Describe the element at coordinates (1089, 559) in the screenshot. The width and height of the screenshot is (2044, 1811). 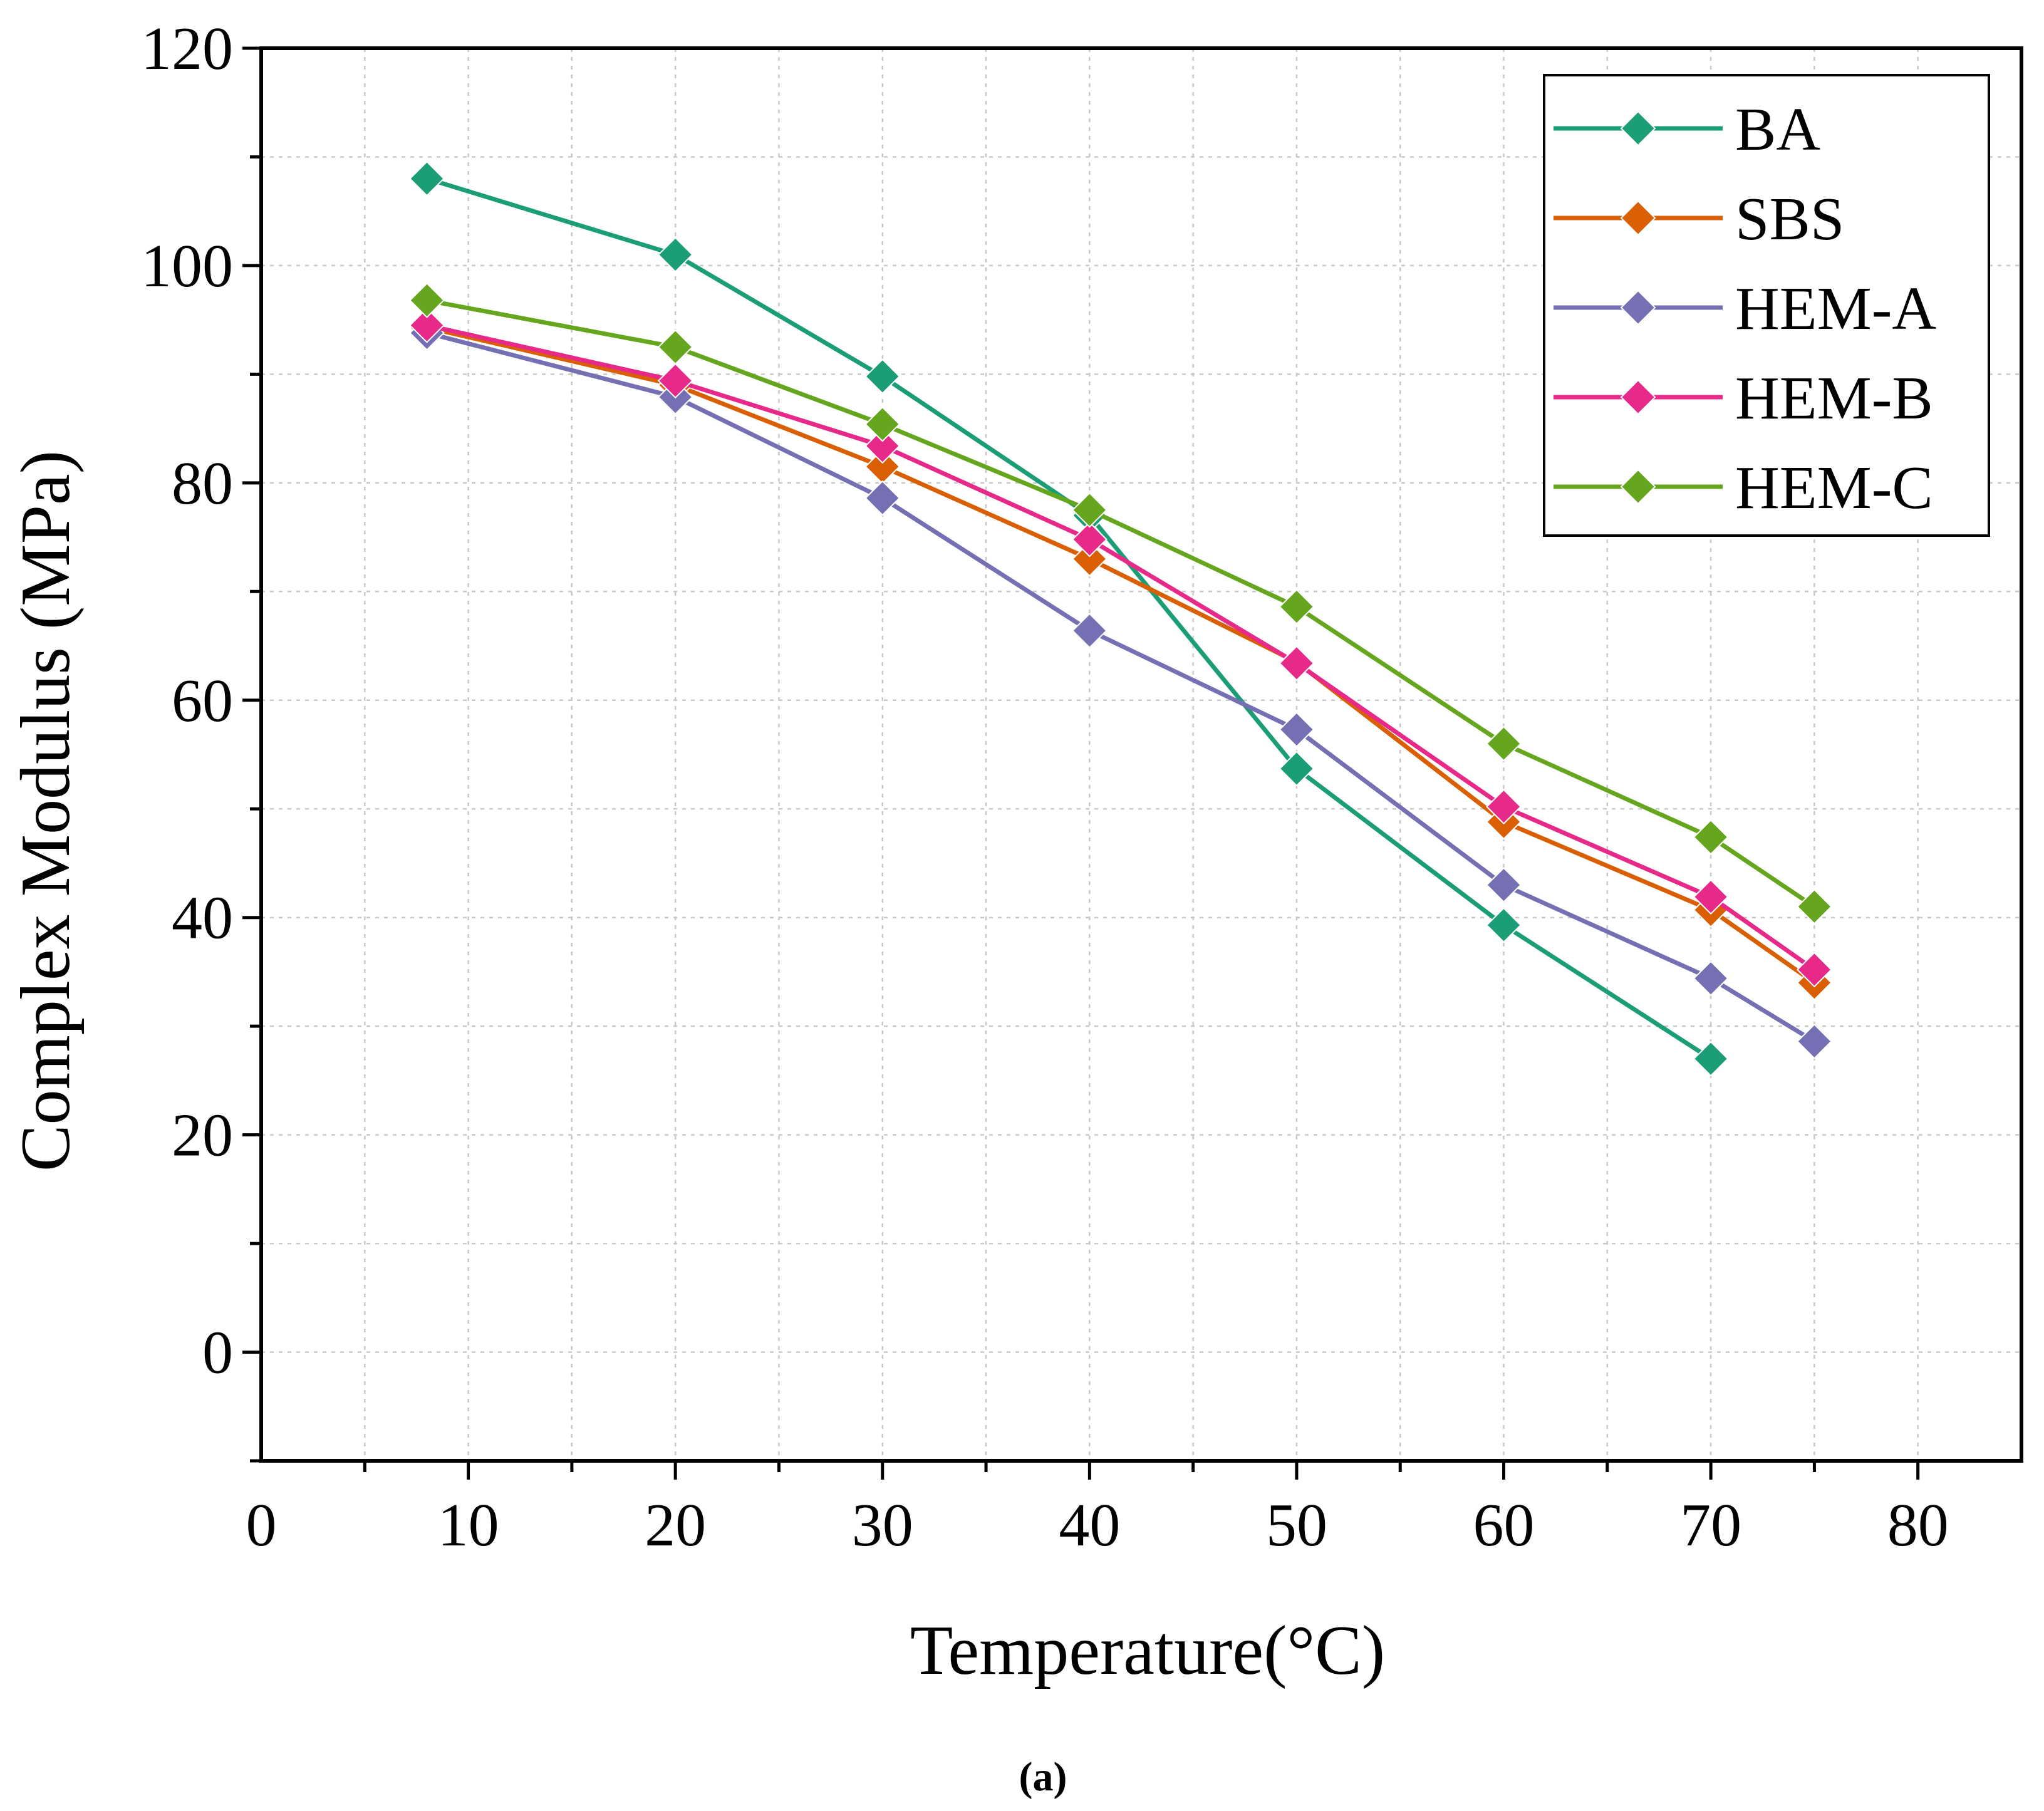
I see `data-point-sbs` at that location.